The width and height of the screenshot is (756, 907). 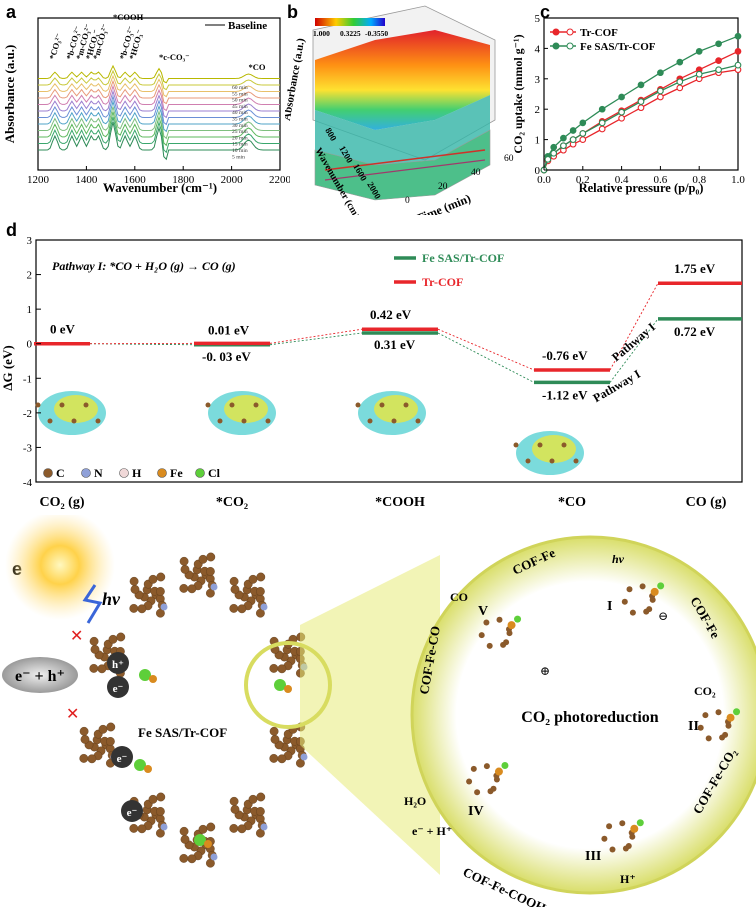 I want to click on cross-bottom-icon: ✕, so click(x=72, y=714).